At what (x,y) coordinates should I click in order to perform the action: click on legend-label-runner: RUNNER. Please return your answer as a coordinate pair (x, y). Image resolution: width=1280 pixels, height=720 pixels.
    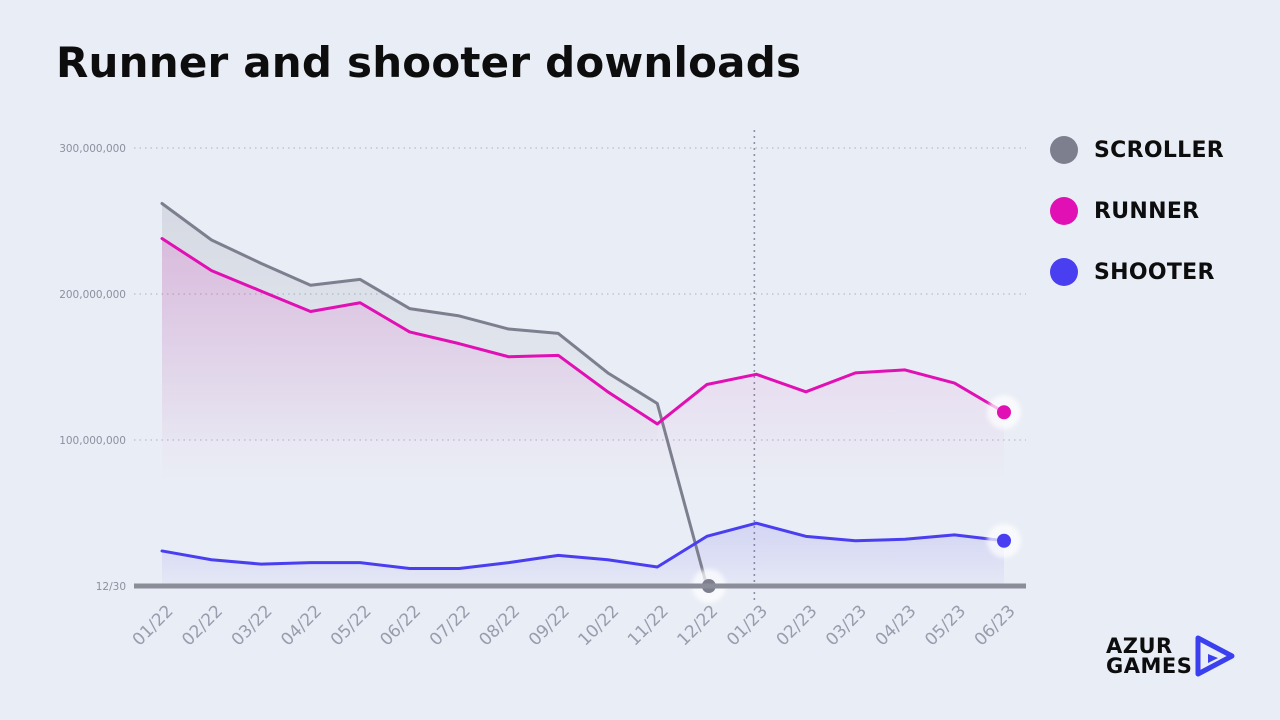
    Looking at the image, I should click on (1147, 211).